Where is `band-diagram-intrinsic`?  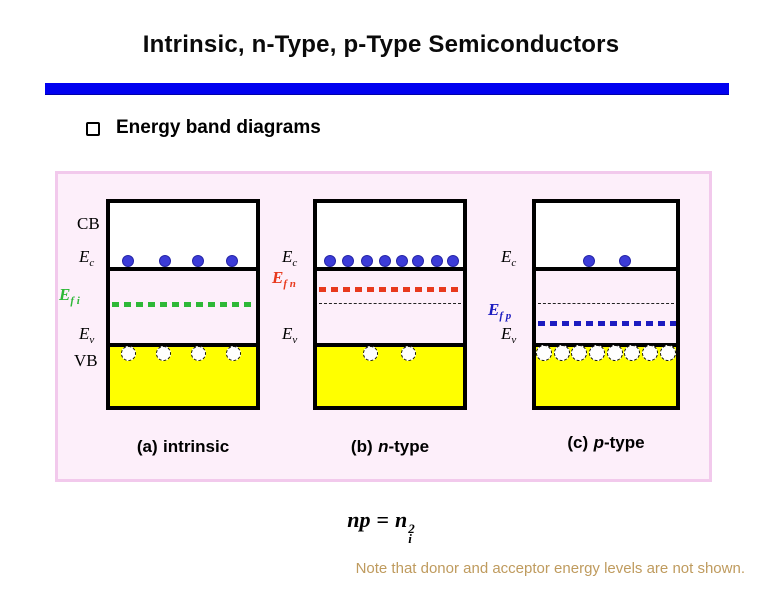
band-diagram-intrinsic is located at coordinates (183, 304).